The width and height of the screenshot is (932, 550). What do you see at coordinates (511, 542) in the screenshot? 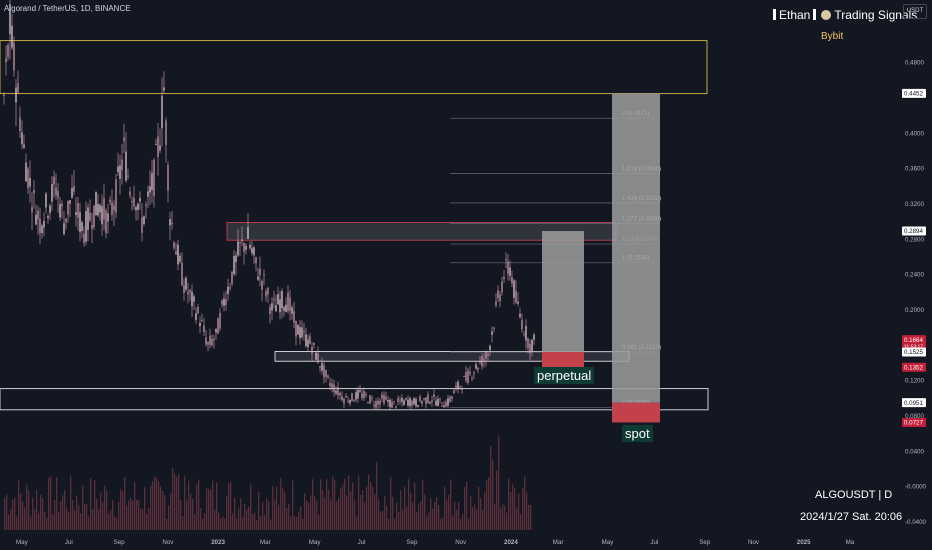
I see `x-tick-label: 2024` at bounding box center [511, 542].